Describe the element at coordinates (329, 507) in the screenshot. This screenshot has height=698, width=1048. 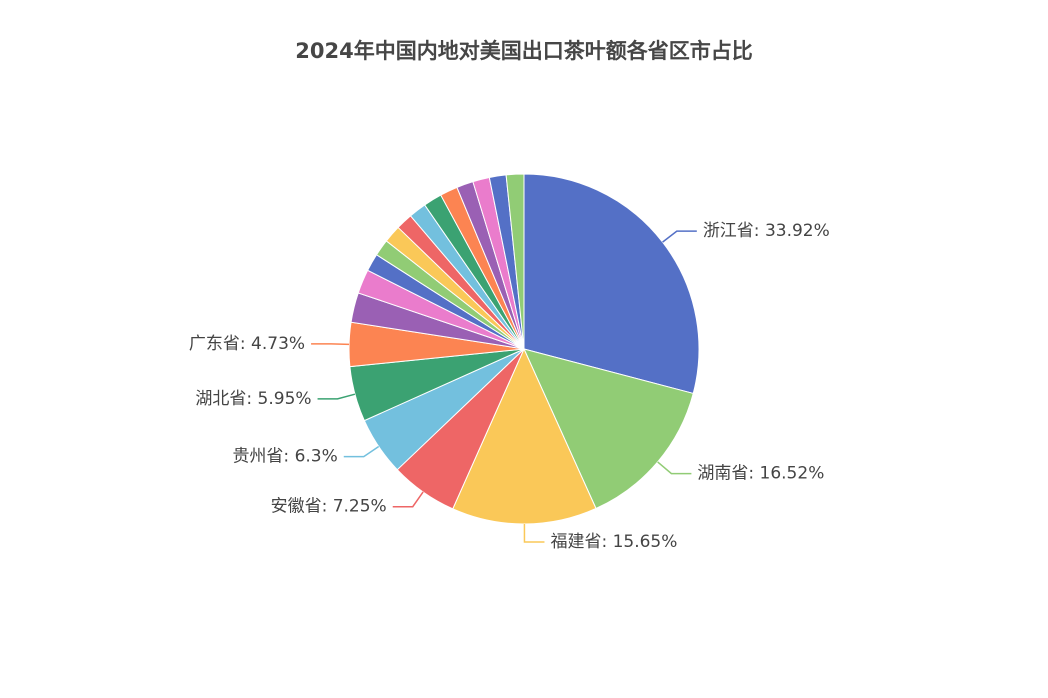
I see `data-label: 安徽省: 7.25%` at that location.